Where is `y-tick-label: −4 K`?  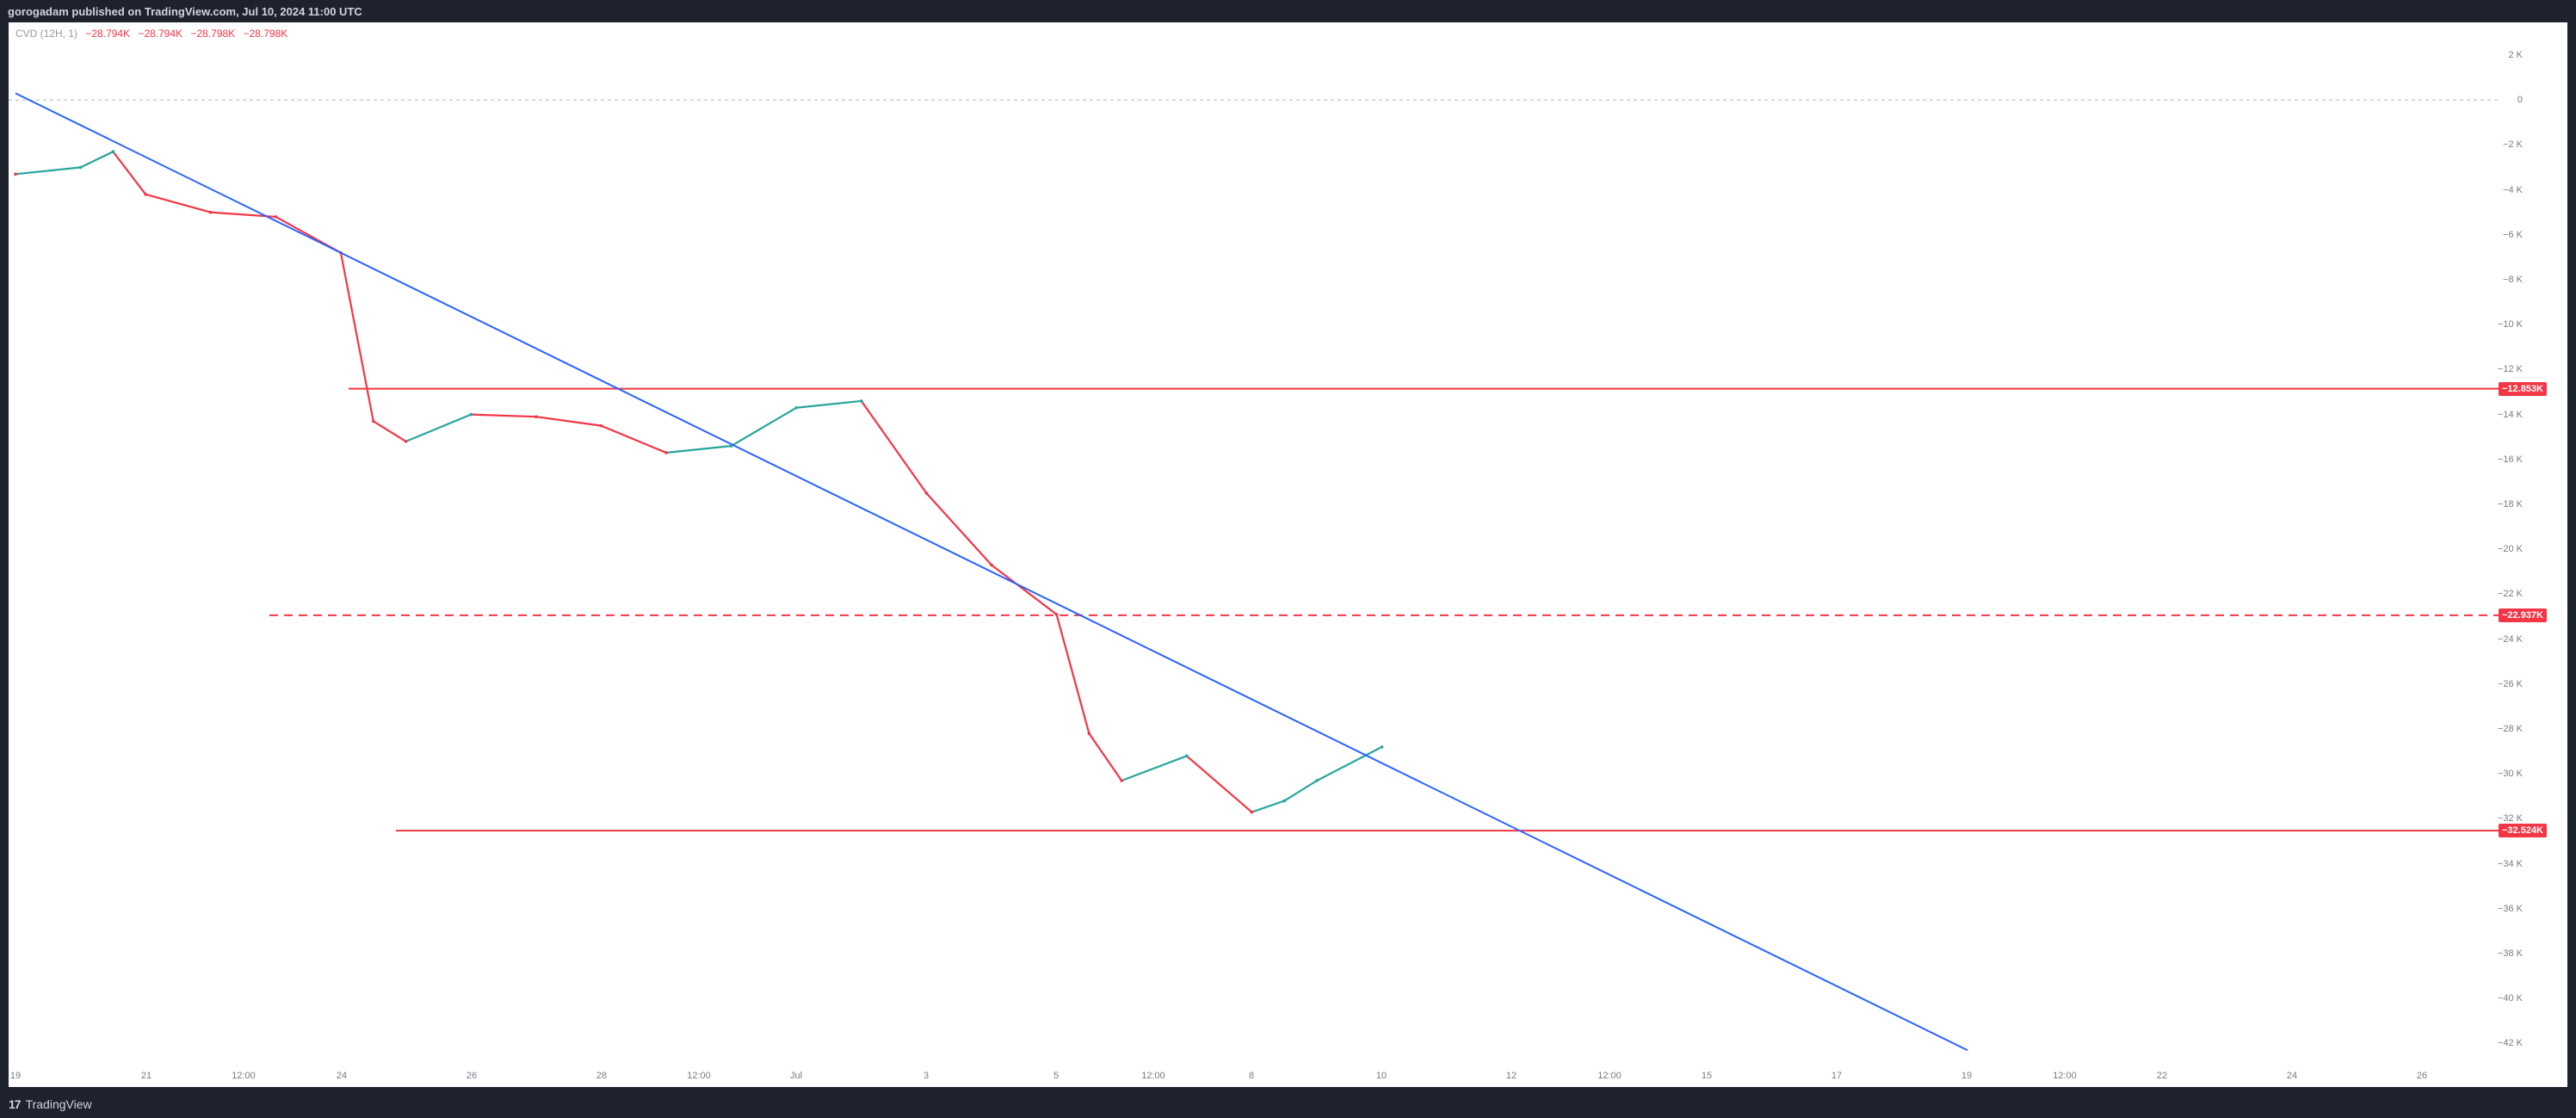
y-tick-label: −4 K is located at coordinates (2513, 189).